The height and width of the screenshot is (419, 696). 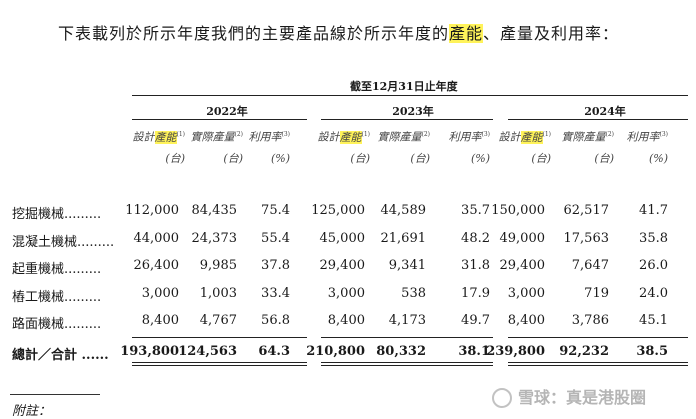 I want to click on header-actual-output-2023: 實際產量(2) (台), so click(x=404, y=147).